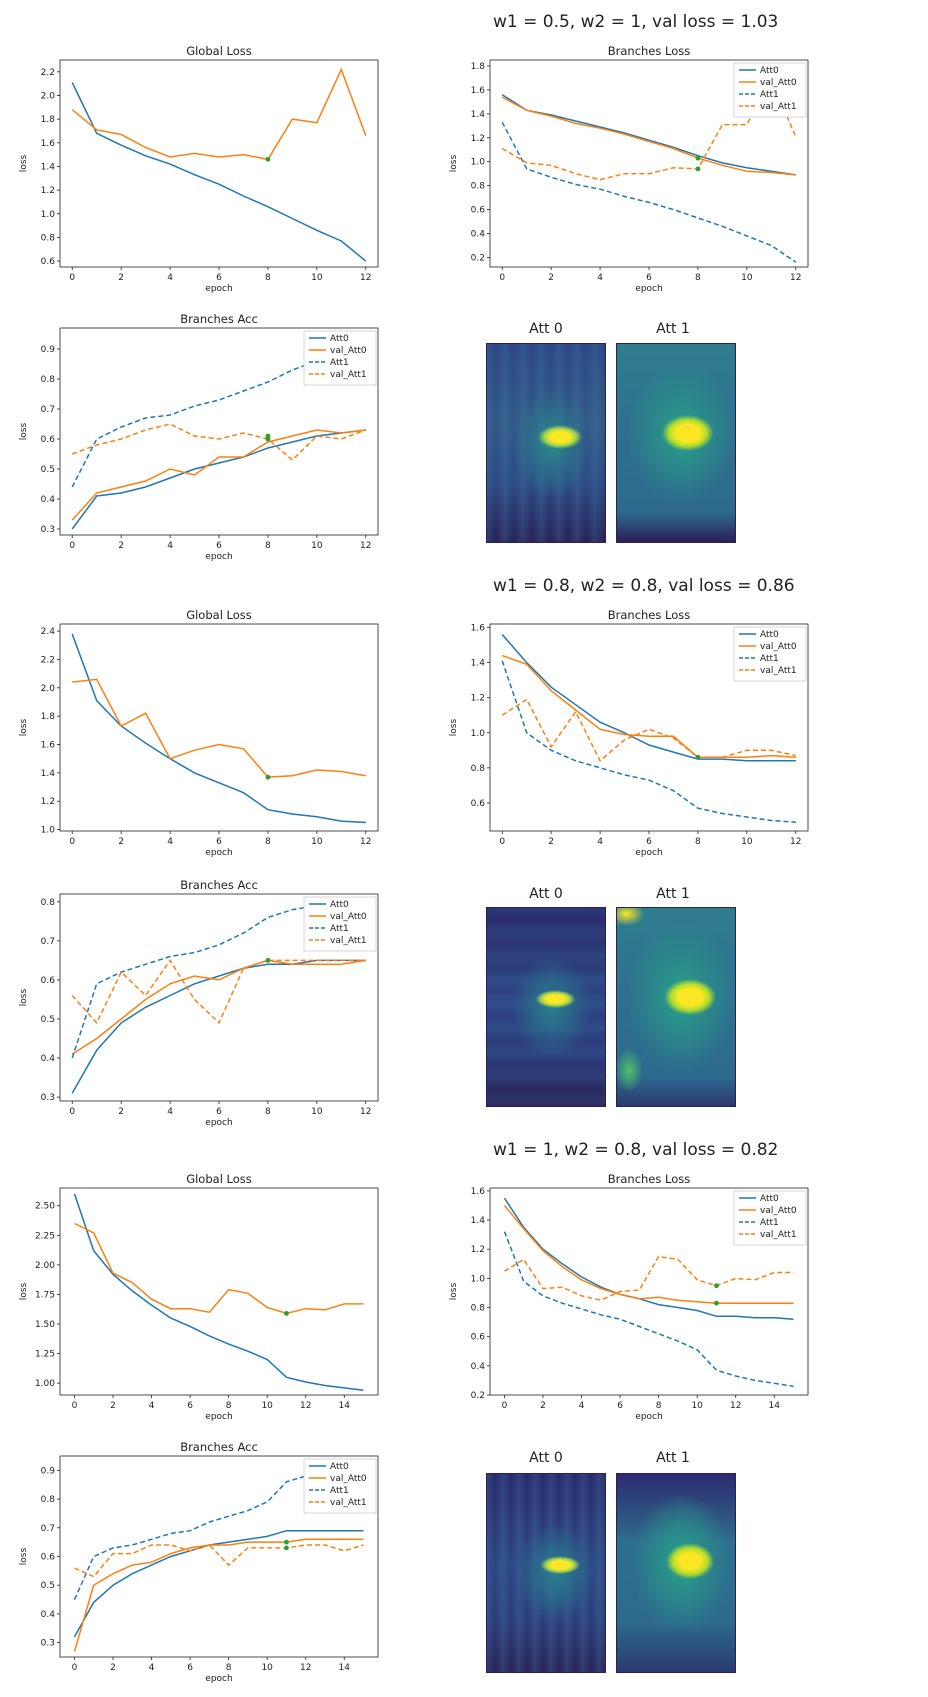  I want to click on heatmap-title-att0-1: Att 0, so click(546, 329).